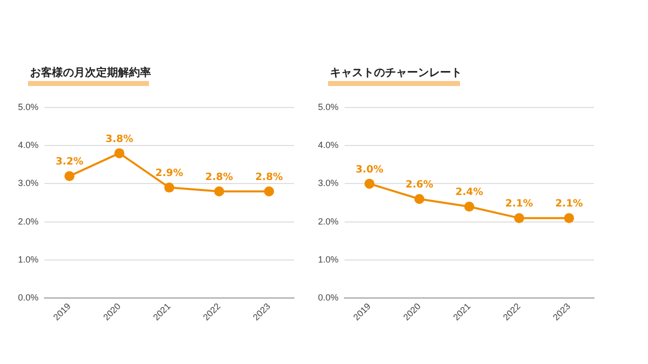 The image size is (648, 364). I want to click on chart-title: お客様の月次定期解約率, so click(90, 73).